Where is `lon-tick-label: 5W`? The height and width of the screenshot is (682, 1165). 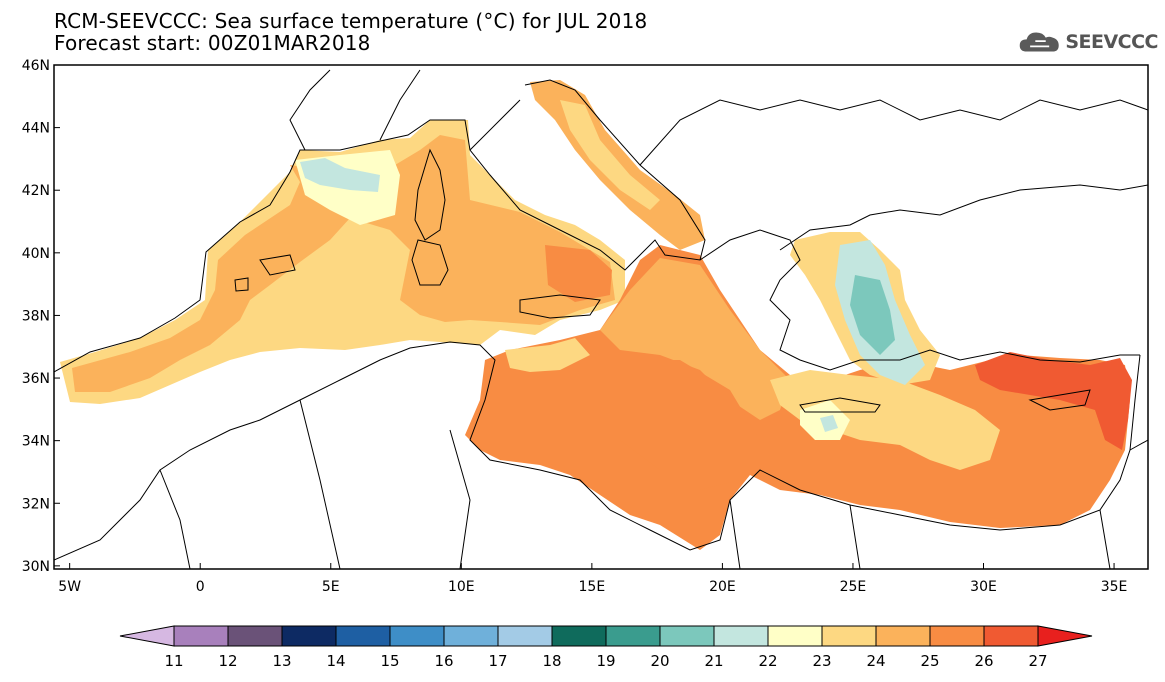
lon-tick-label: 5W is located at coordinates (69, 587).